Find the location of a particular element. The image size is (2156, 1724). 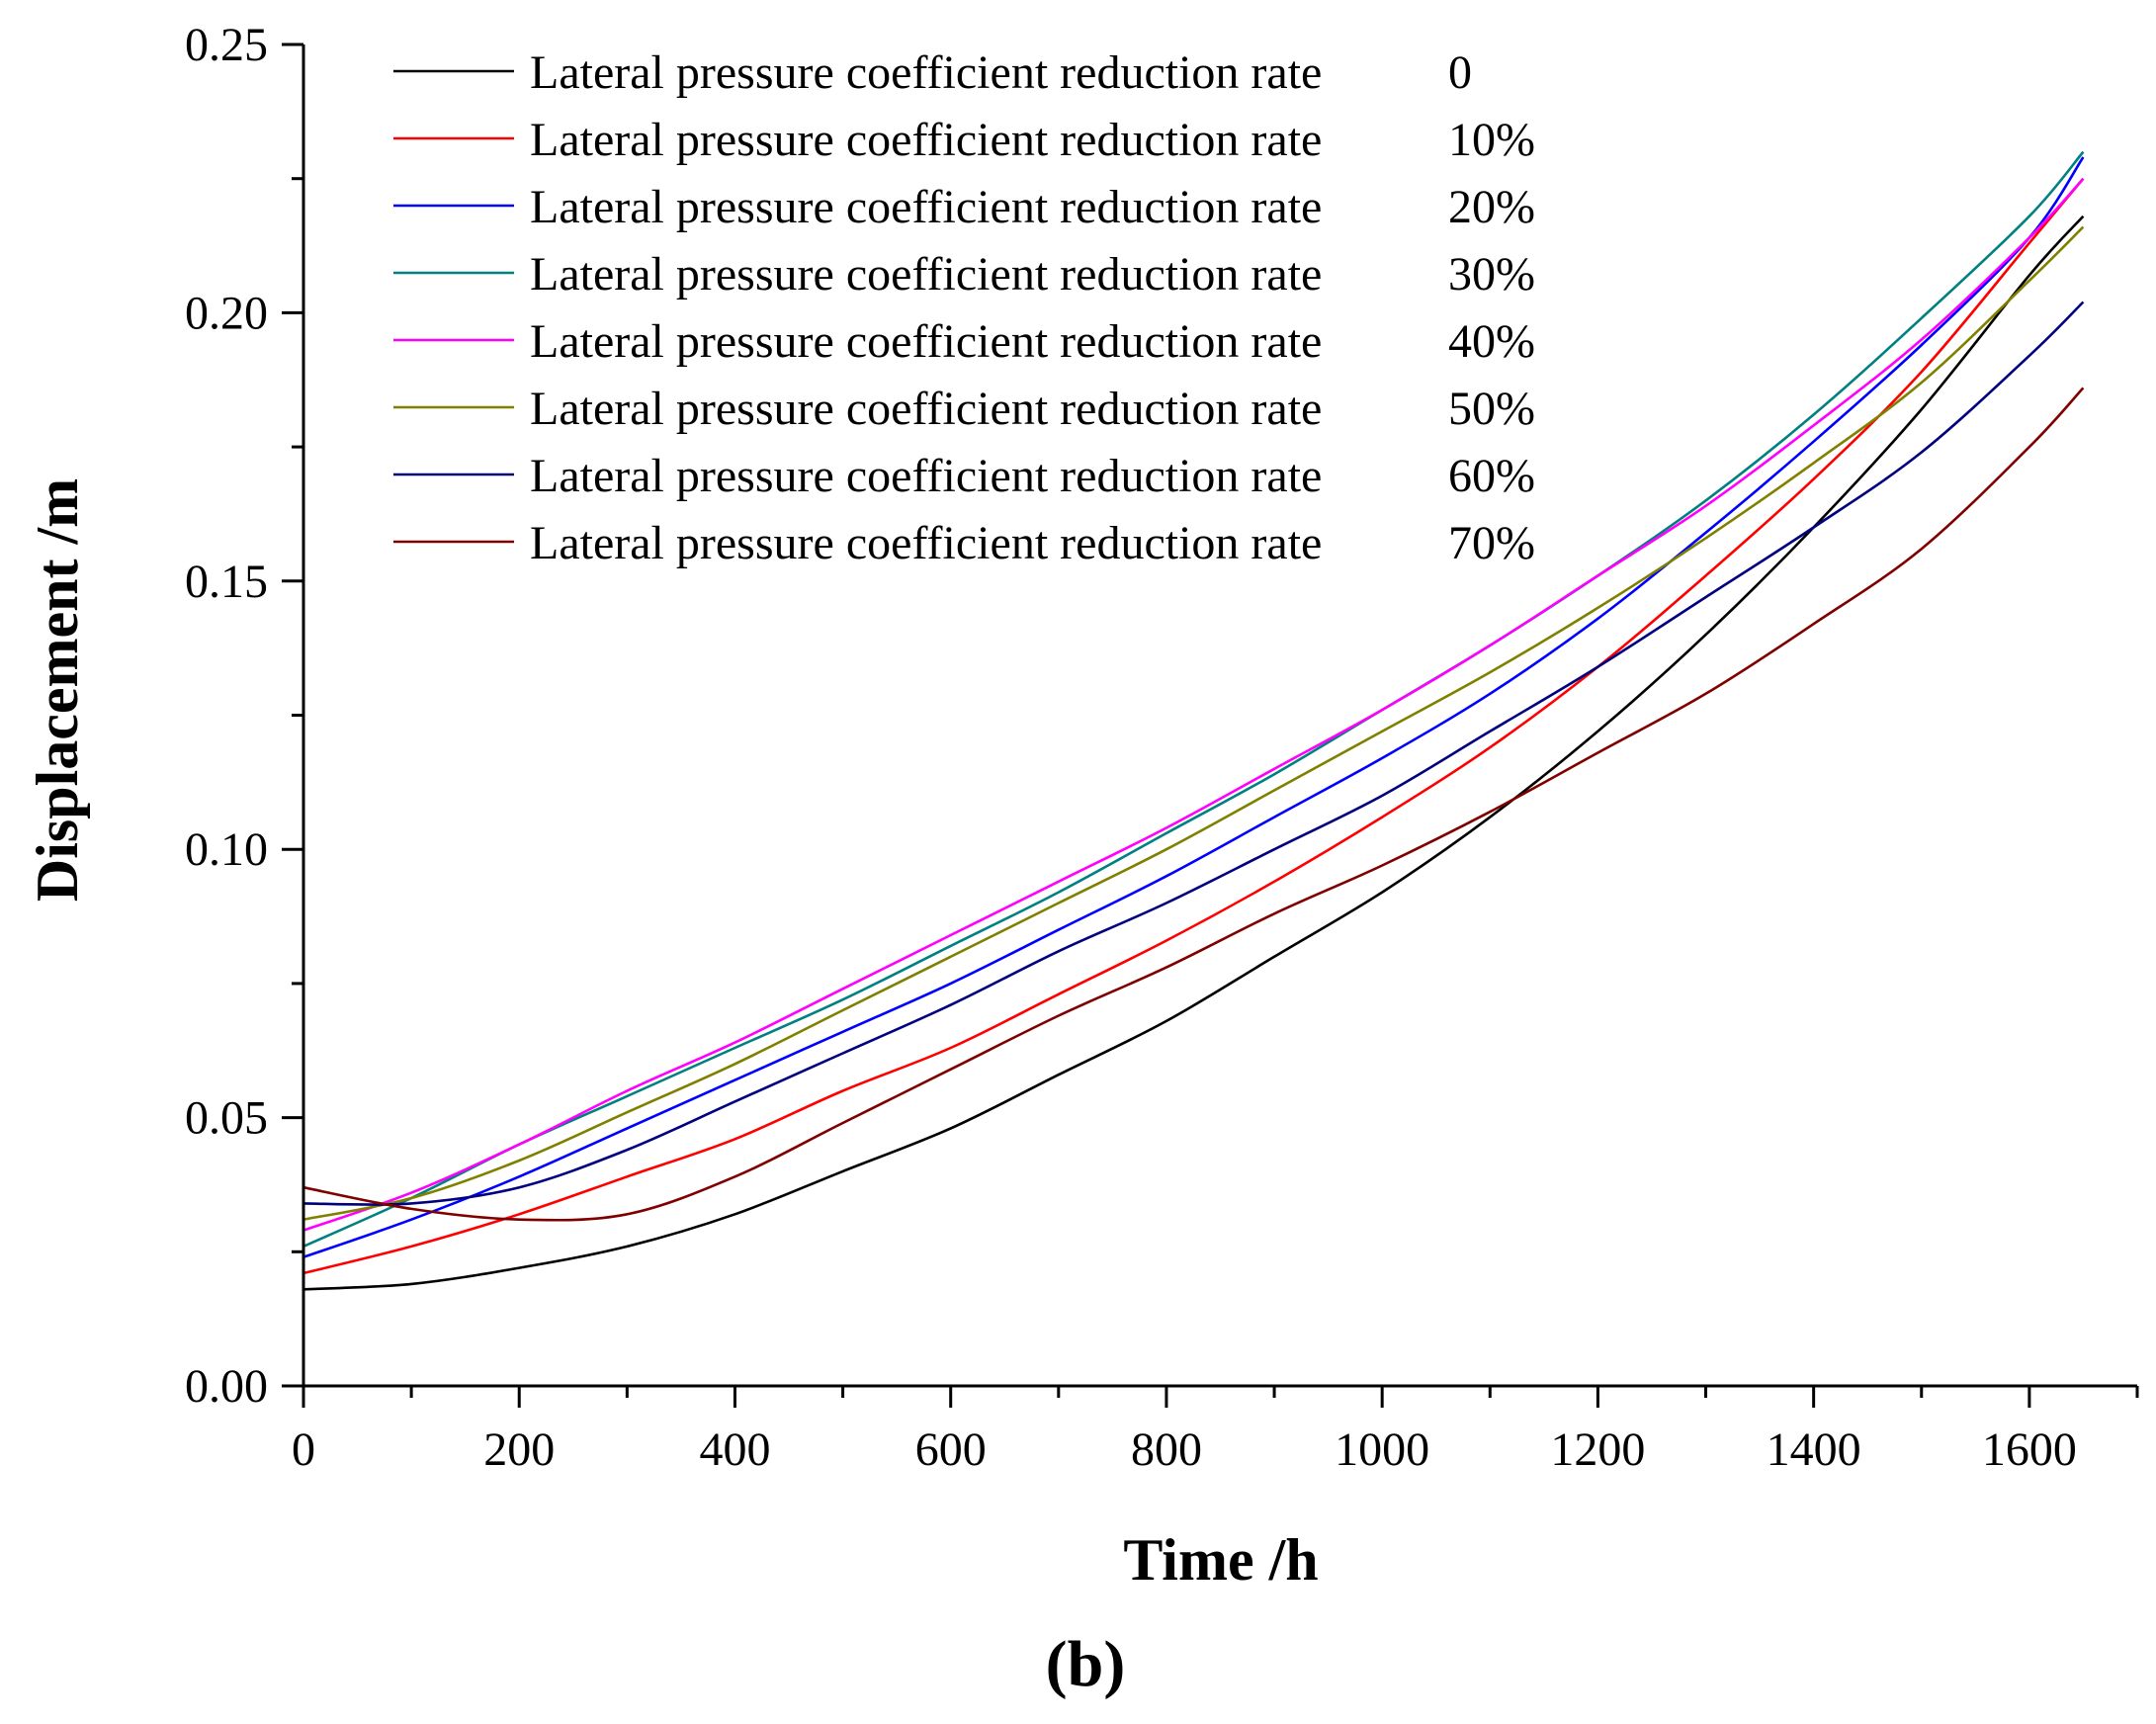

legend-rate-4: 40% is located at coordinates (1491, 341).